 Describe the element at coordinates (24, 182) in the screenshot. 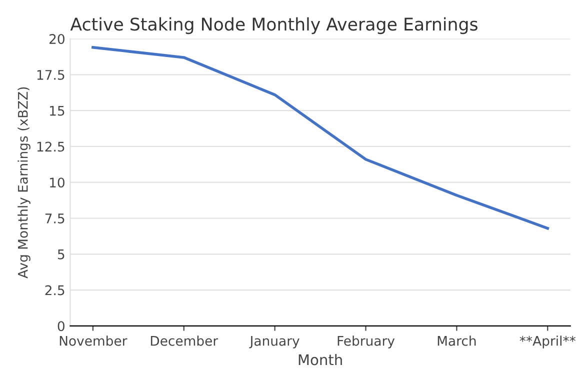

I see `y-axis-title: Avg Monthly Earnings (xBZZ)` at that location.